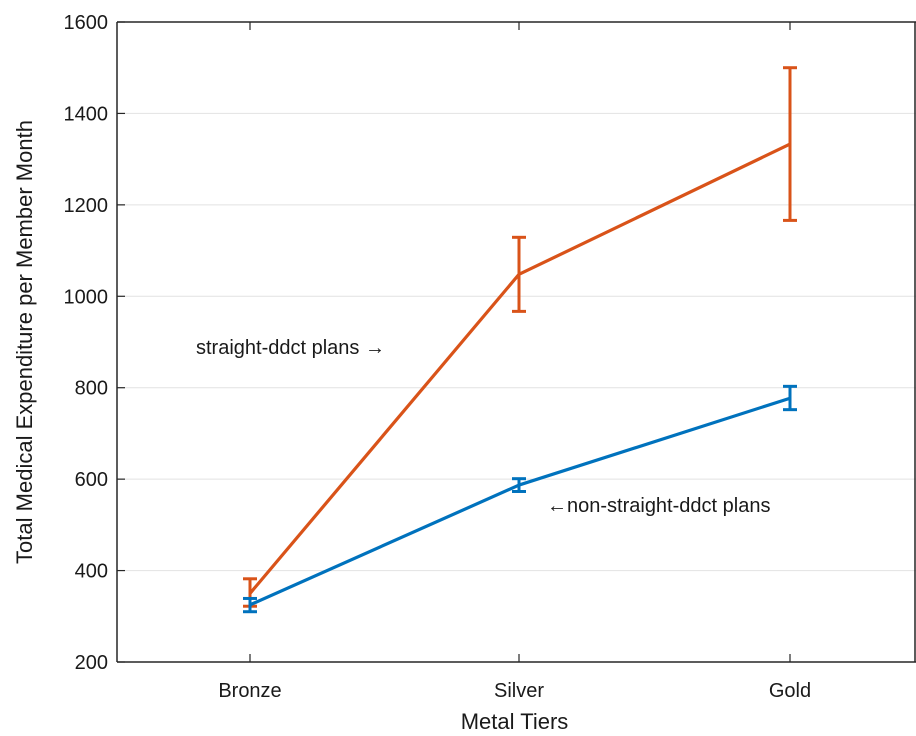  I want to click on annotation-non-straight-ddct: ←non-straight-ddct plans, so click(658, 506).